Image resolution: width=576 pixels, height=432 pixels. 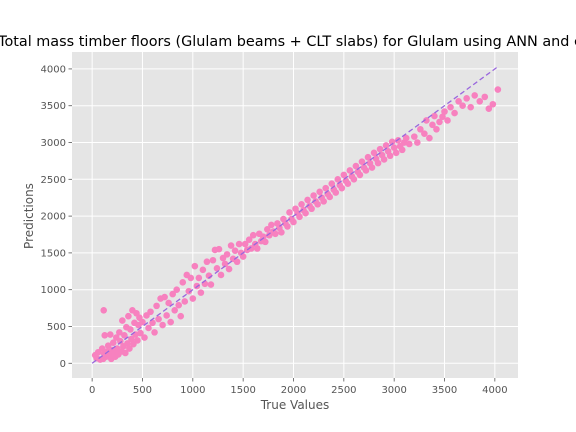 What do you see at coordinates (242, 390) in the screenshot?
I see `x-tick-label: 1500` at bounding box center [242, 390].